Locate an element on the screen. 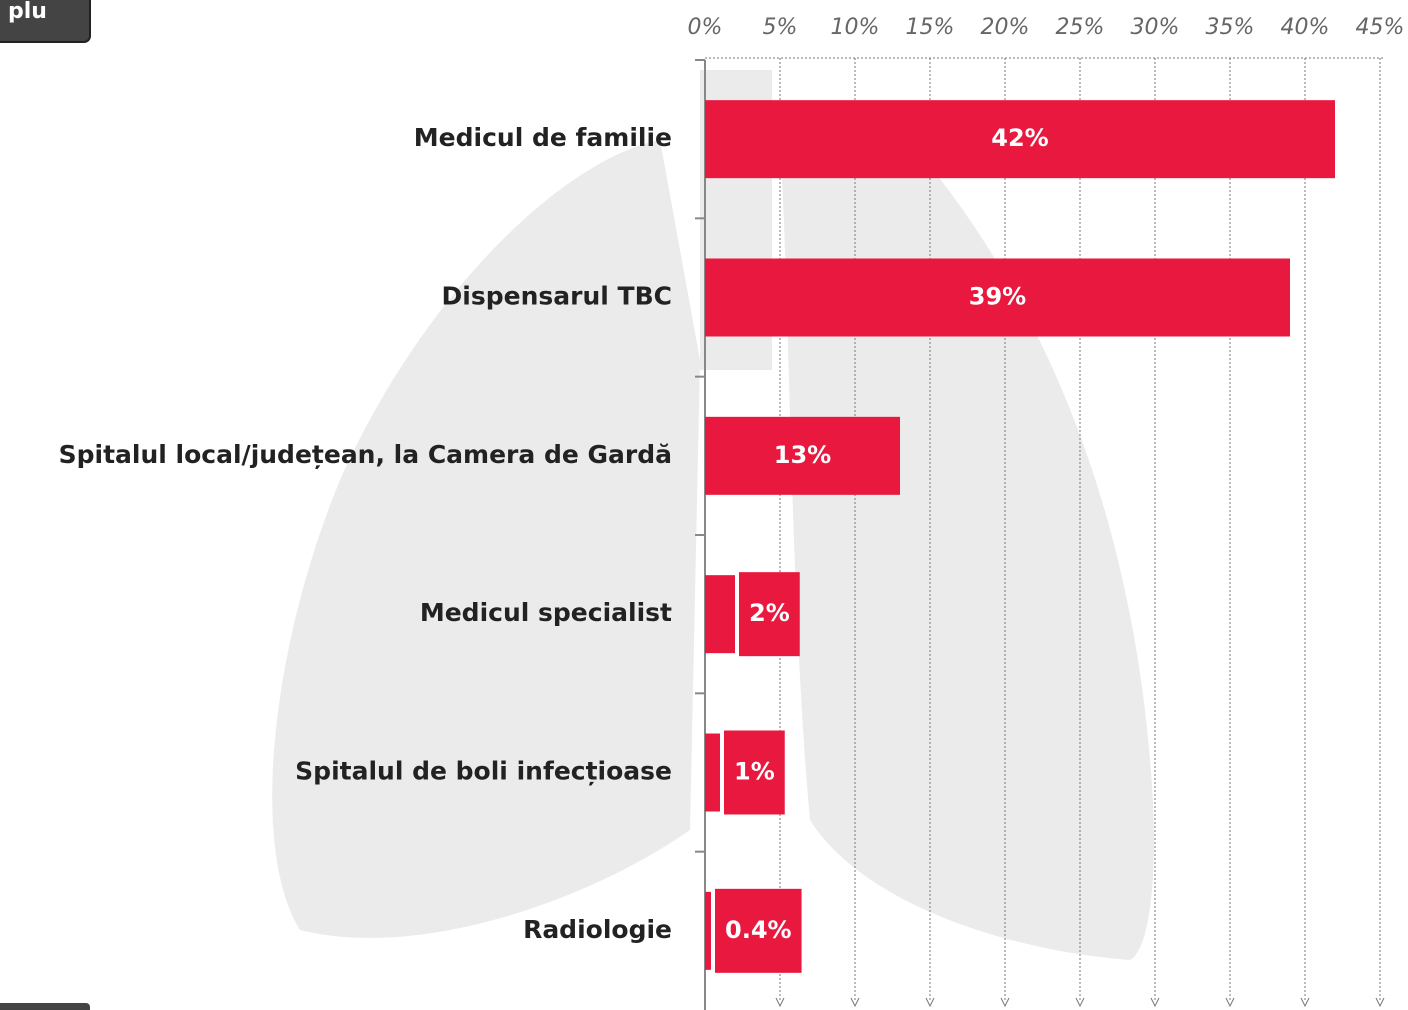 The image size is (1408, 1010). value-label: 1% is located at coordinates (754, 772).